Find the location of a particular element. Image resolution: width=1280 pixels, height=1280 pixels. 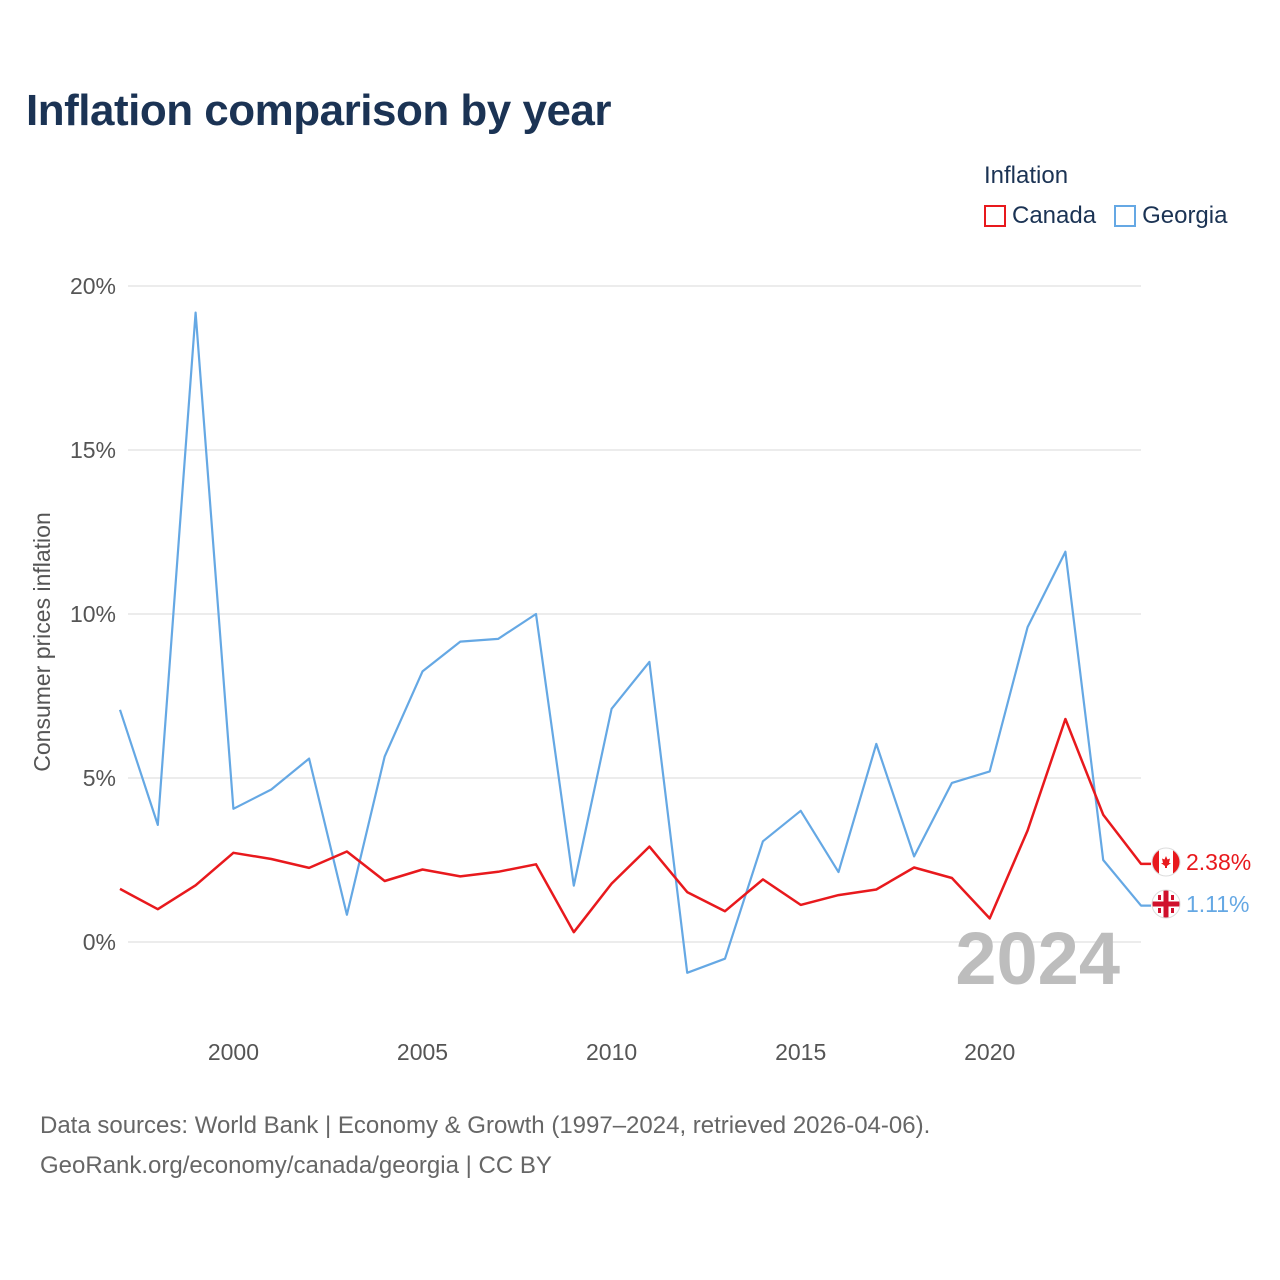

x-tick-label: 2010 is located at coordinates (611, 1052).